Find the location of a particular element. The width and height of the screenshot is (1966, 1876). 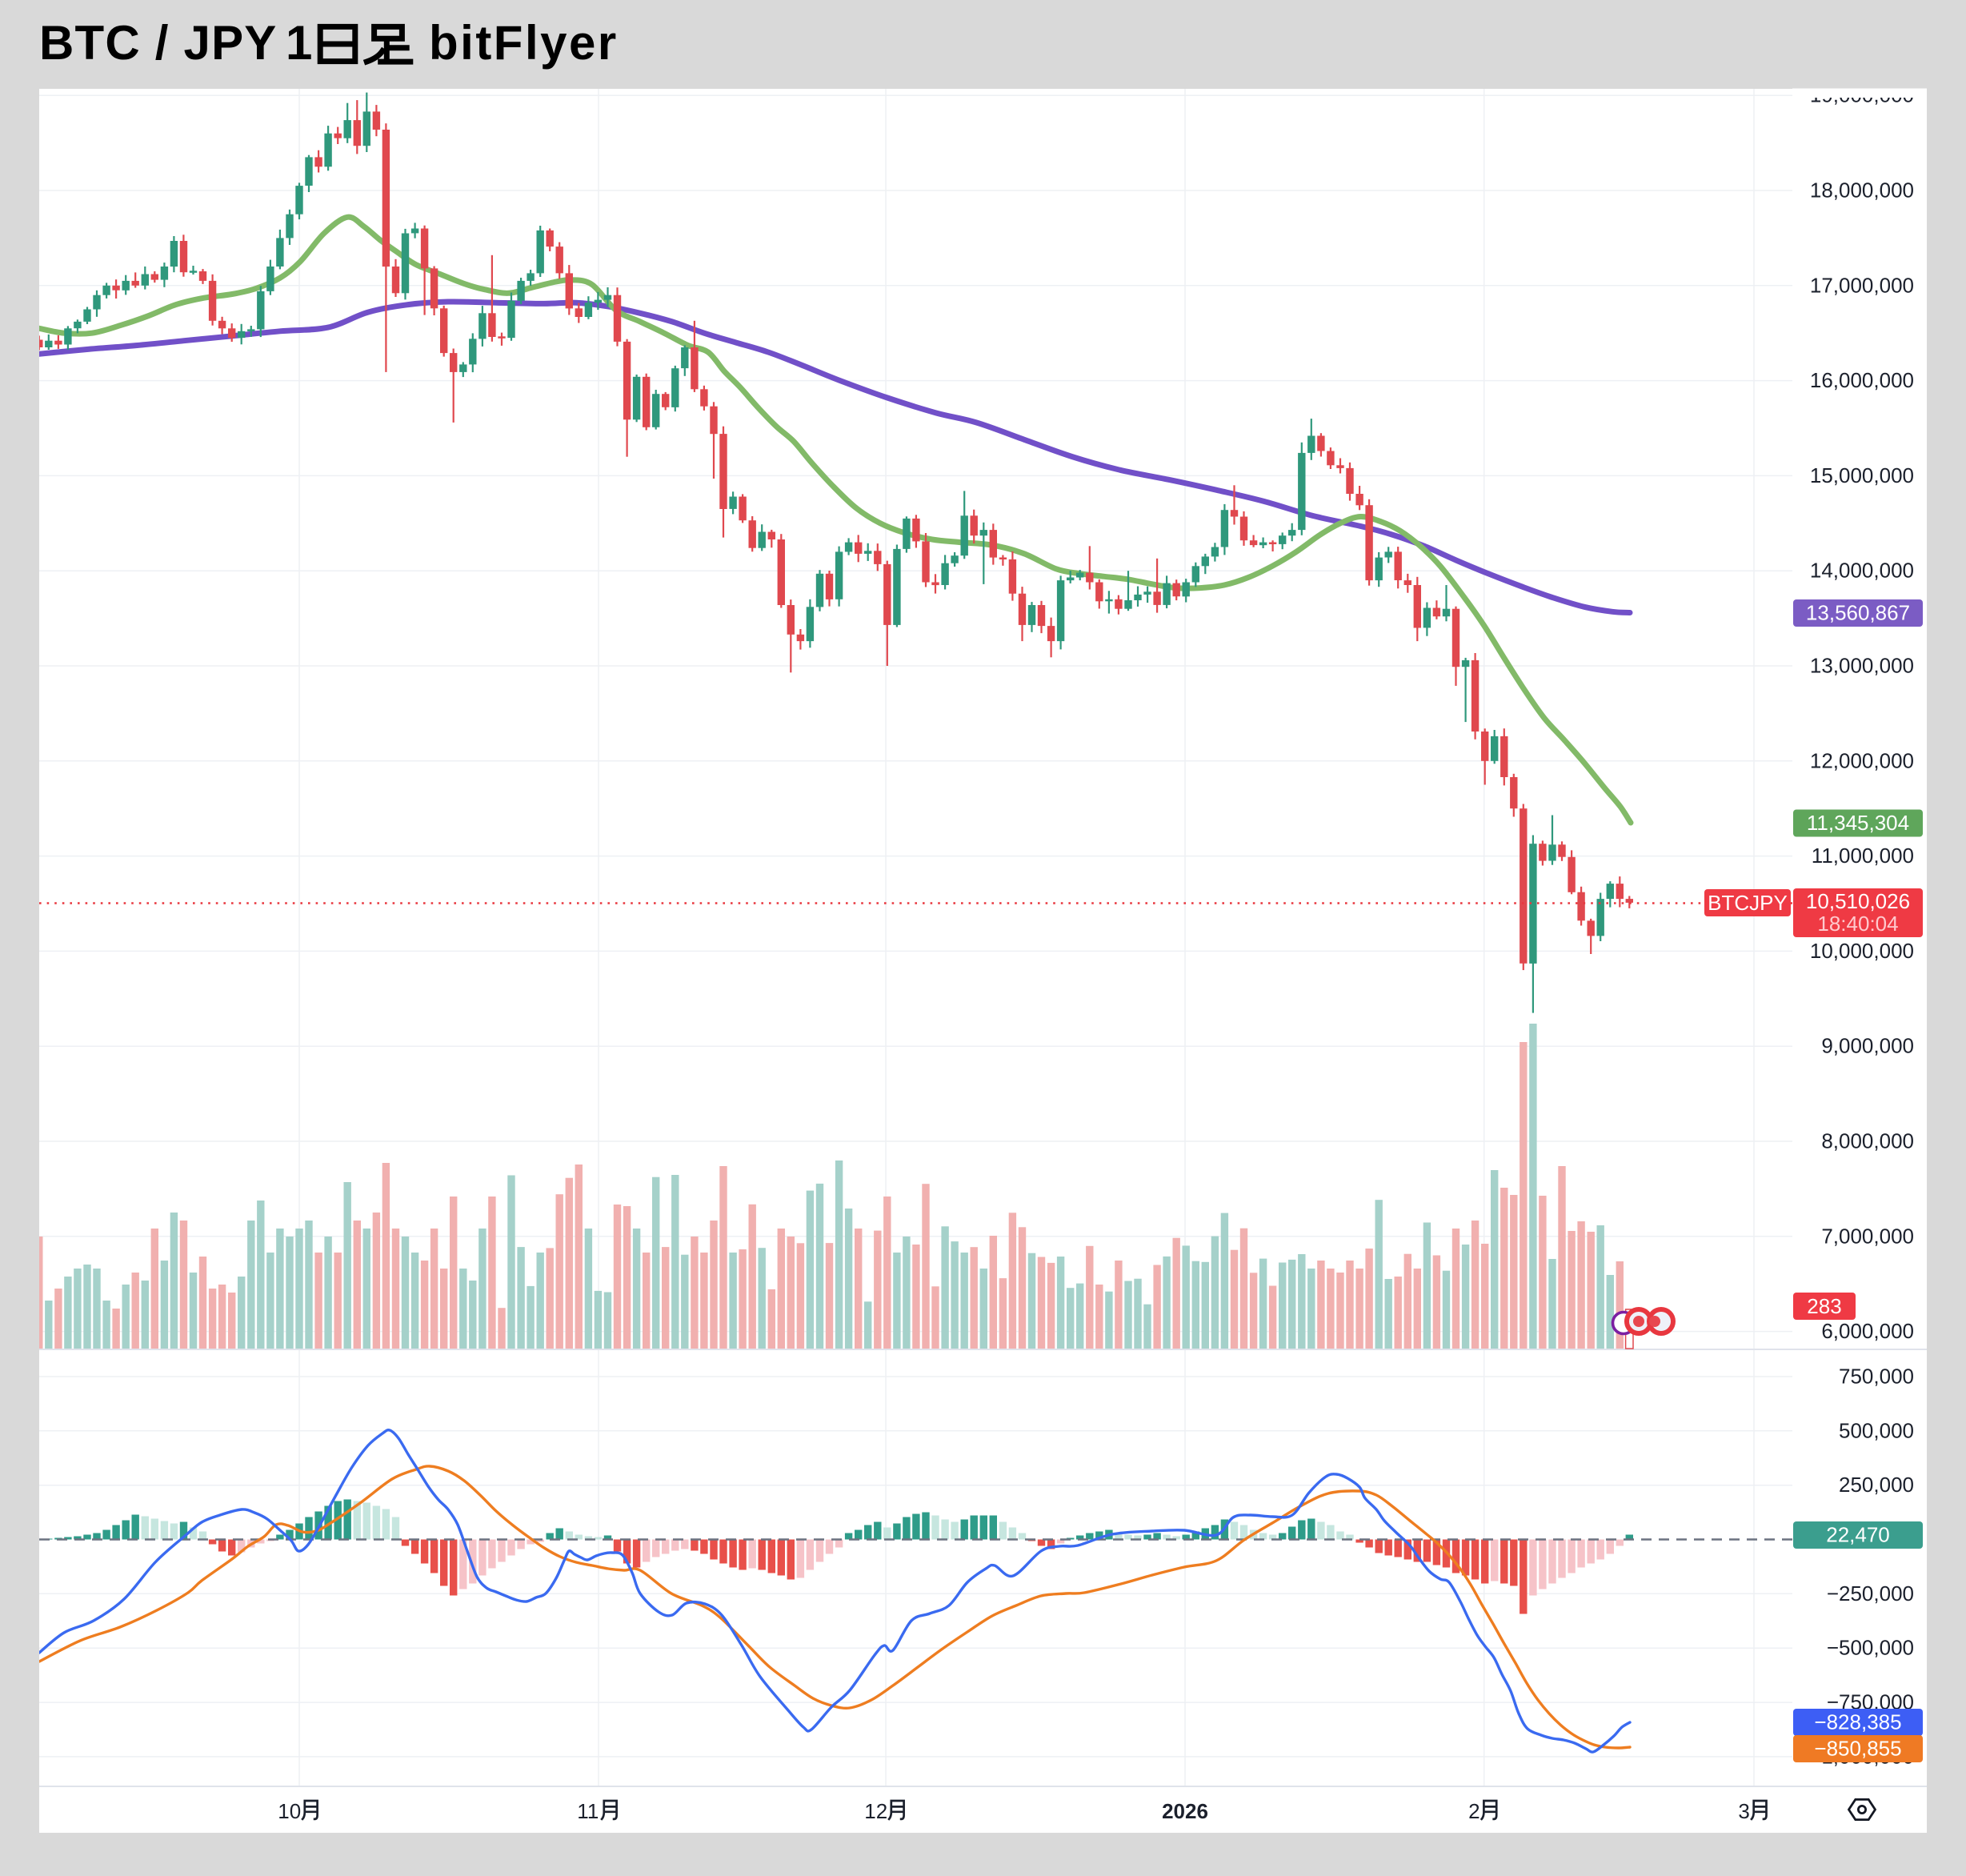

svg-text: 22,470 is located at coordinates (1858, 1535).